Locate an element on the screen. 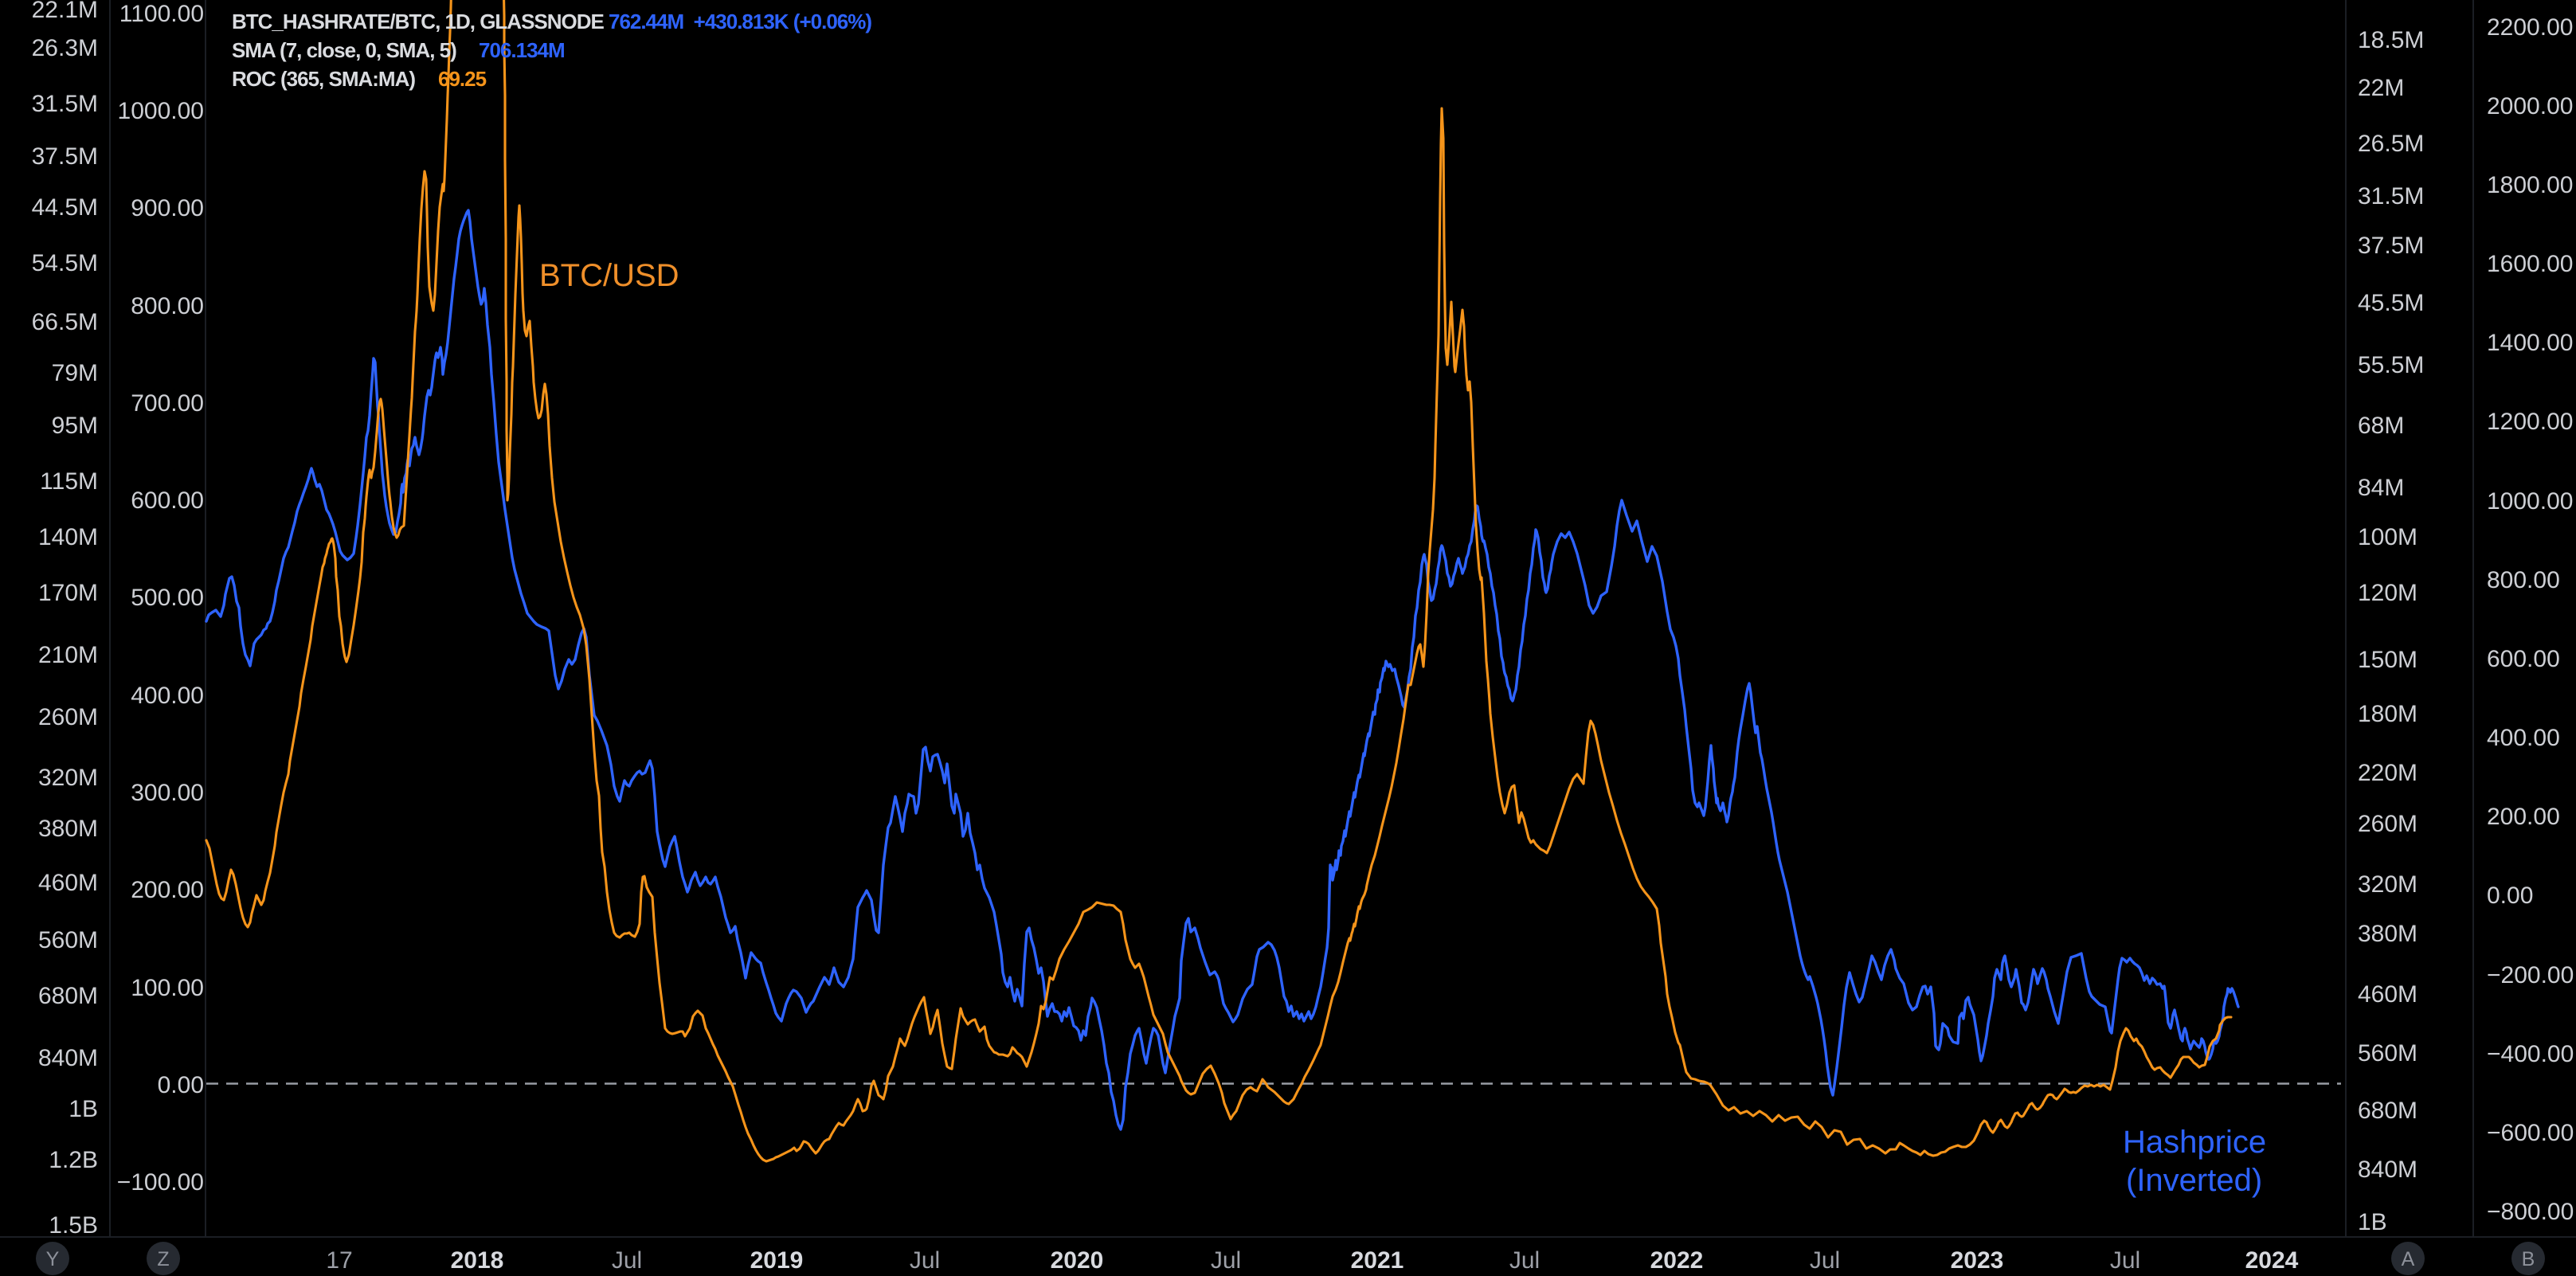 The height and width of the screenshot is (1276, 2576). svg-text: (Inverted) is located at coordinates (2194, 1180).